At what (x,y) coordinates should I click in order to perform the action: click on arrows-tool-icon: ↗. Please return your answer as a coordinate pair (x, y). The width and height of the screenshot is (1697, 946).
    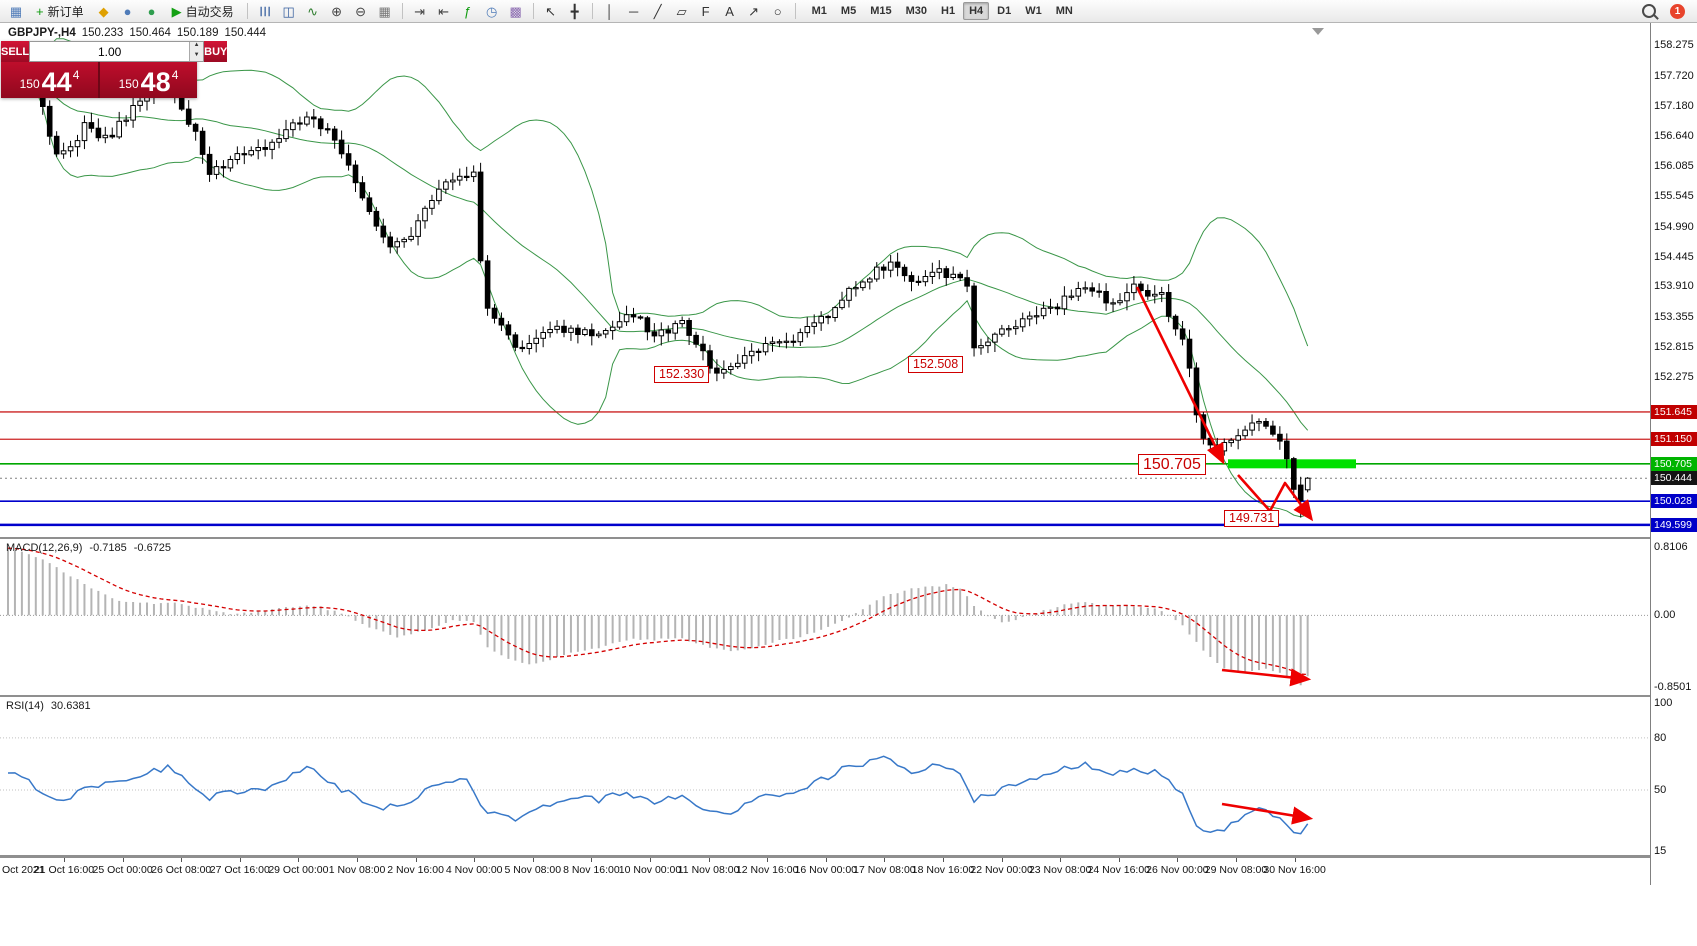
    Looking at the image, I should click on (754, 11).